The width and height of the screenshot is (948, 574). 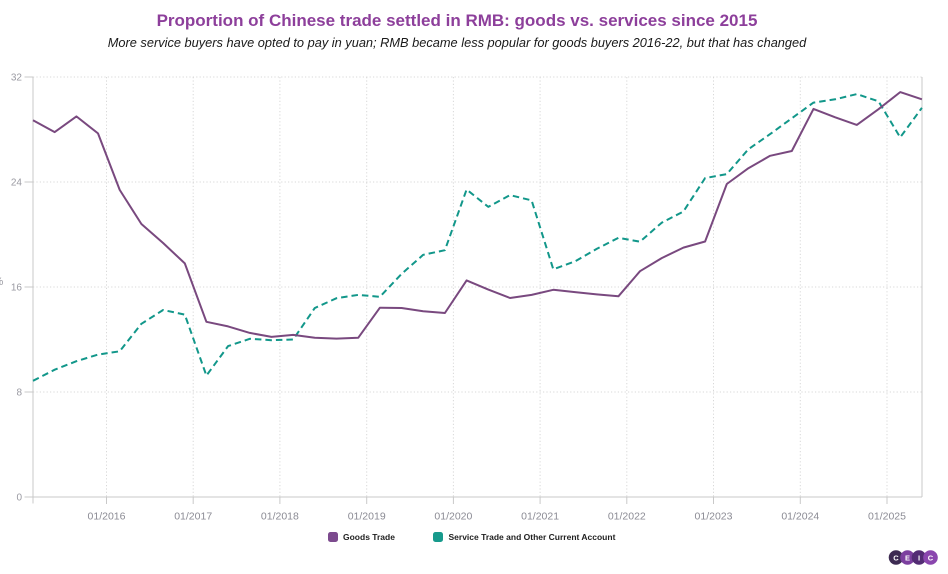 What do you see at coordinates (17, 78) in the screenshot?
I see `svg-text: 32` at bounding box center [17, 78].